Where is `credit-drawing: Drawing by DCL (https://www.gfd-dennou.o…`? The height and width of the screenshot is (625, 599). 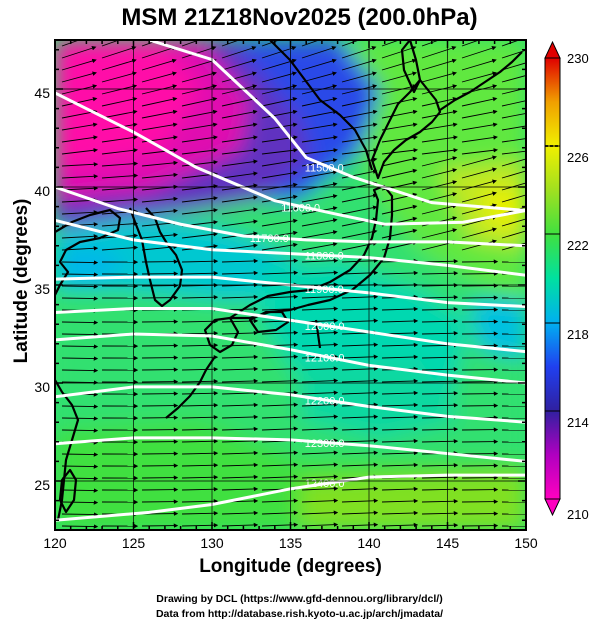 credit-drawing: Drawing by DCL (https://www.gfd-dennou.o… is located at coordinates (299, 599).